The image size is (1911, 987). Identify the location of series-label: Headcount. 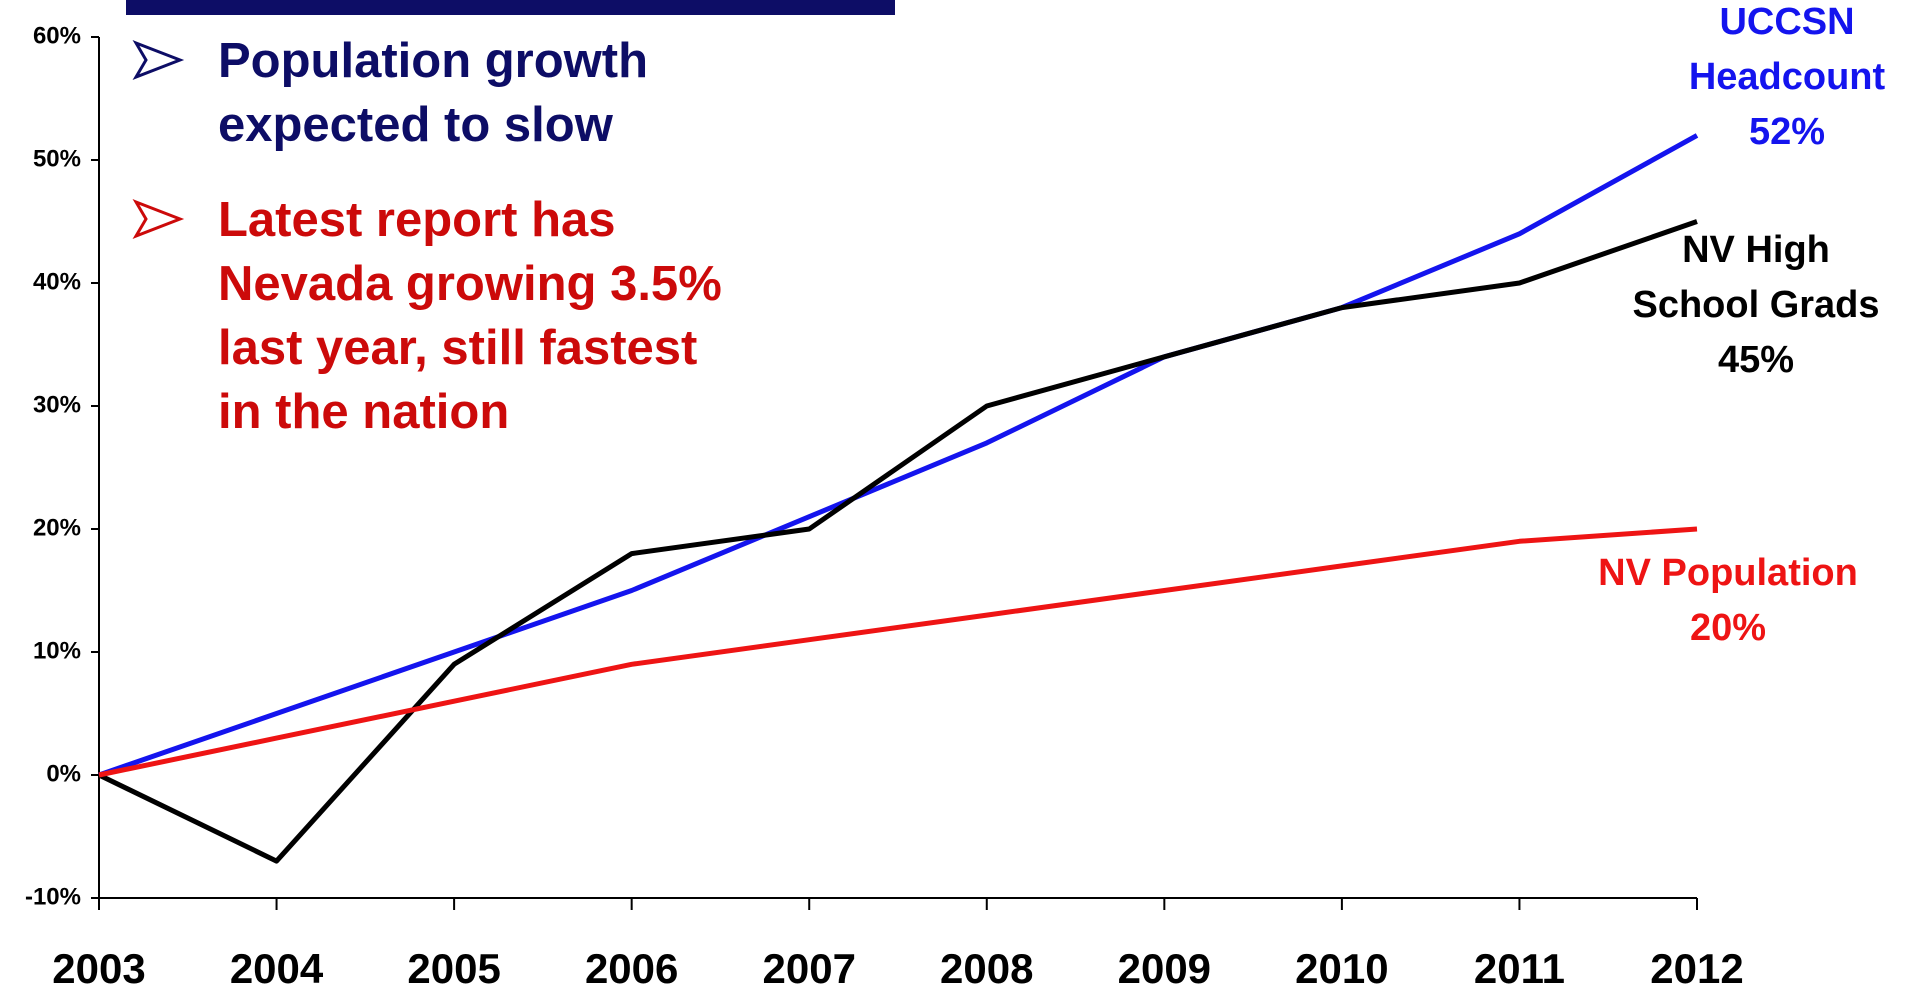
(1787, 77).